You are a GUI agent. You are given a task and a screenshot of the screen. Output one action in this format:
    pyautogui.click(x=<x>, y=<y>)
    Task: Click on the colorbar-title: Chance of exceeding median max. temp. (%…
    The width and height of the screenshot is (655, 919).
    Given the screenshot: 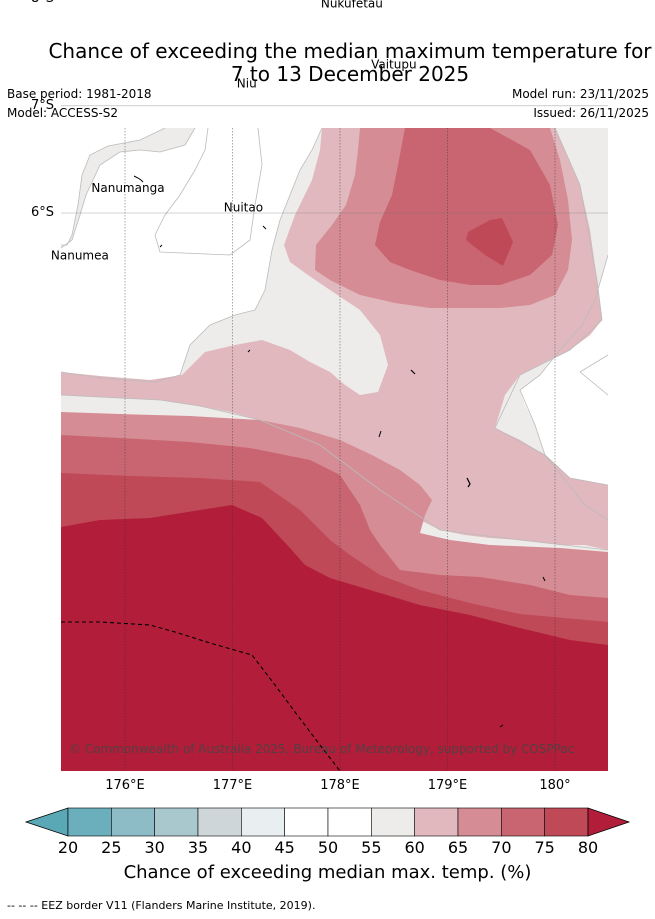 What is the action you would take?
    pyautogui.click(x=327, y=872)
    